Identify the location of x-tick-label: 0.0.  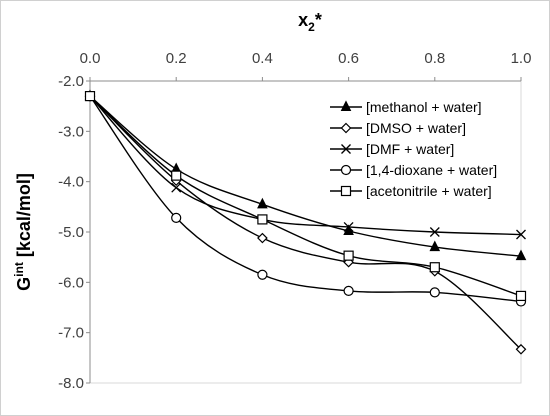
(90, 58).